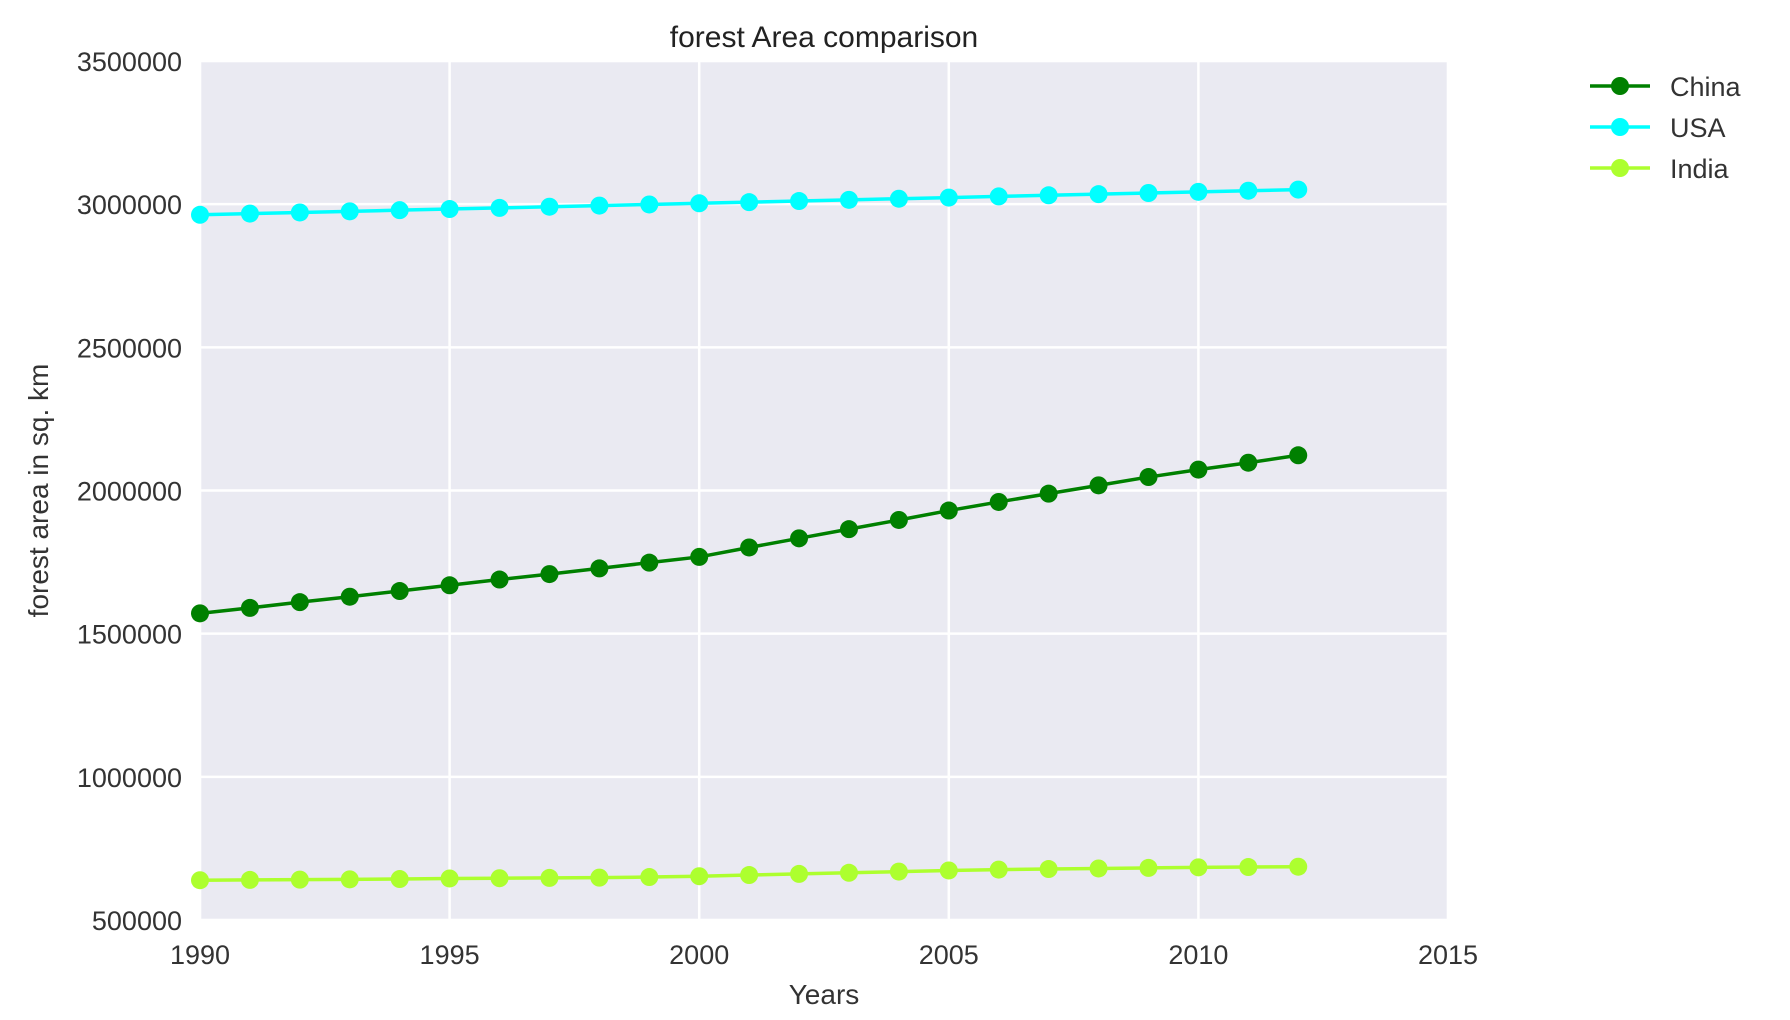 This screenshot has height=1020, width=1790. I want to click on chart-title: forest Area comparison, so click(824, 37).